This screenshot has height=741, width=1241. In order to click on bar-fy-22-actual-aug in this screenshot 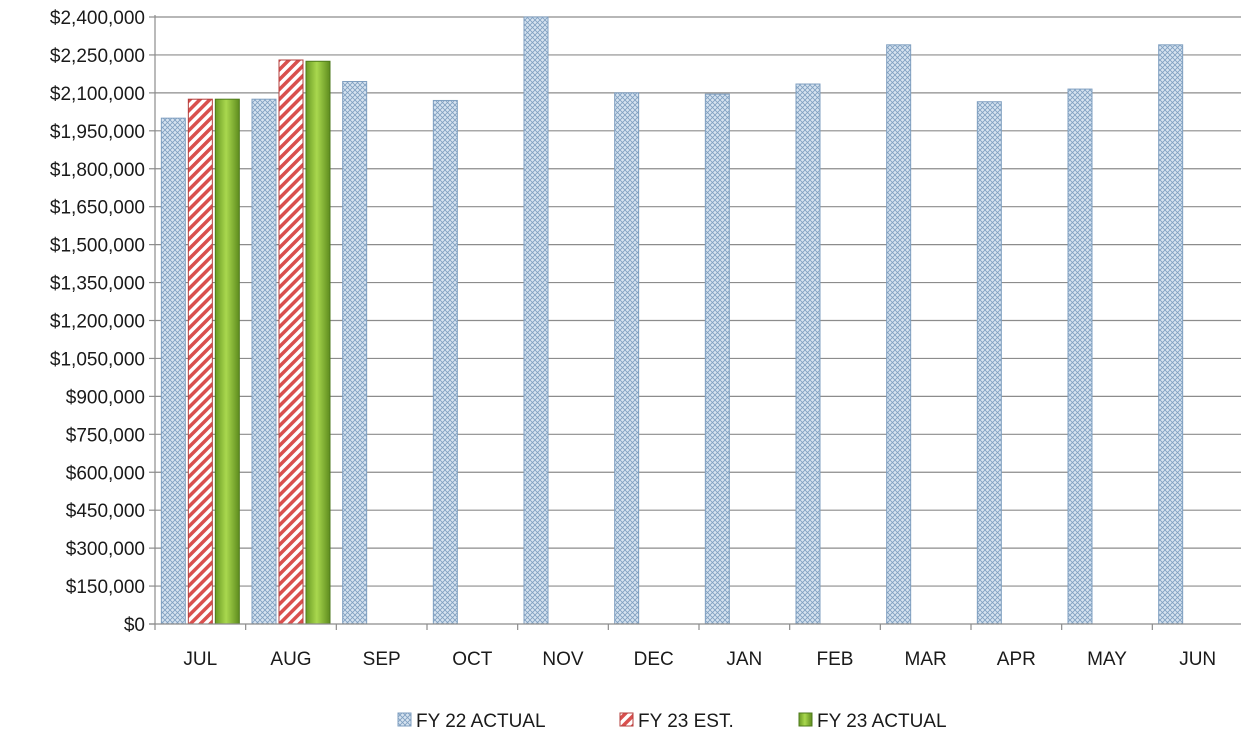, I will do `click(264, 361)`.